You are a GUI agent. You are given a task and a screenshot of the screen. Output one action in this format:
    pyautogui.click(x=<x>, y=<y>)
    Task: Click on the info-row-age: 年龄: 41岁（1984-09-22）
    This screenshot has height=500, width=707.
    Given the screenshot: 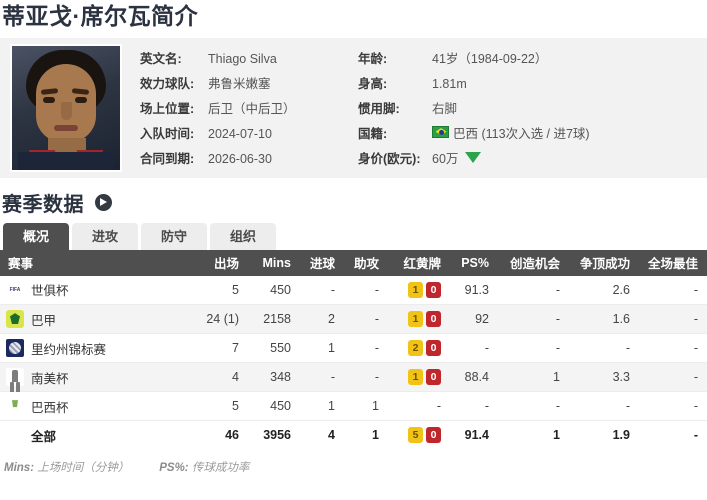 What is the action you would take?
    pyautogui.click(x=523, y=60)
    